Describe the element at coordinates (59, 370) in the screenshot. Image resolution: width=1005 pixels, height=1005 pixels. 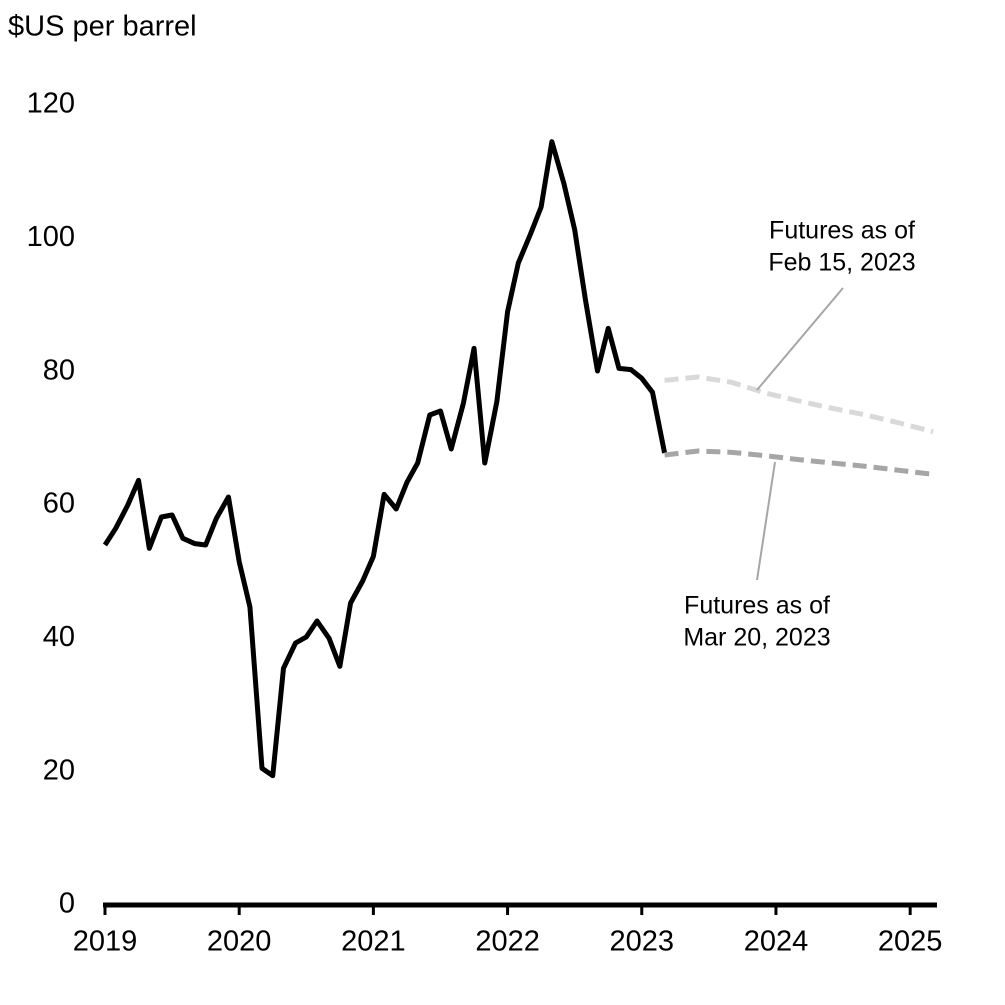
I see `y-tick-label: 80` at that location.